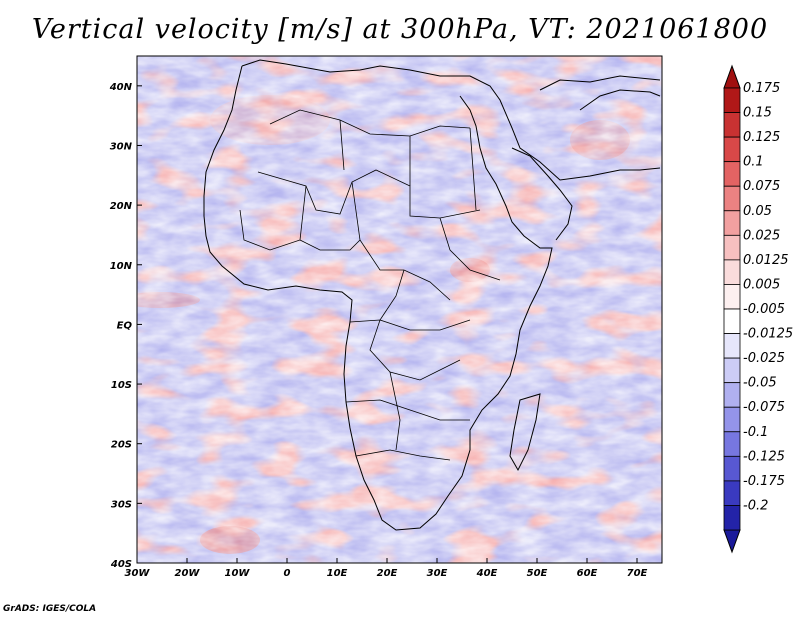 This screenshot has width=800, height=618. Describe the element at coordinates (761, 137) in the screenshot. I see `colorbar-label: 0.125` at that location.